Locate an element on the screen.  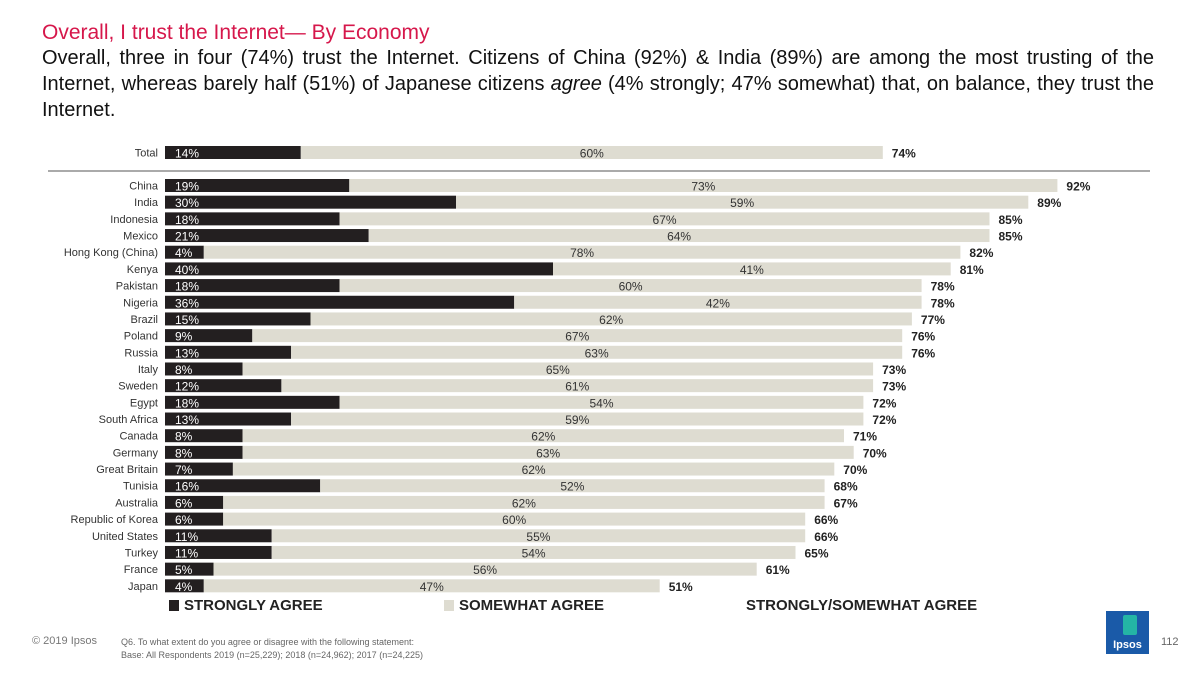
bar-somewhat-russia is located at coordinates (597, 352).